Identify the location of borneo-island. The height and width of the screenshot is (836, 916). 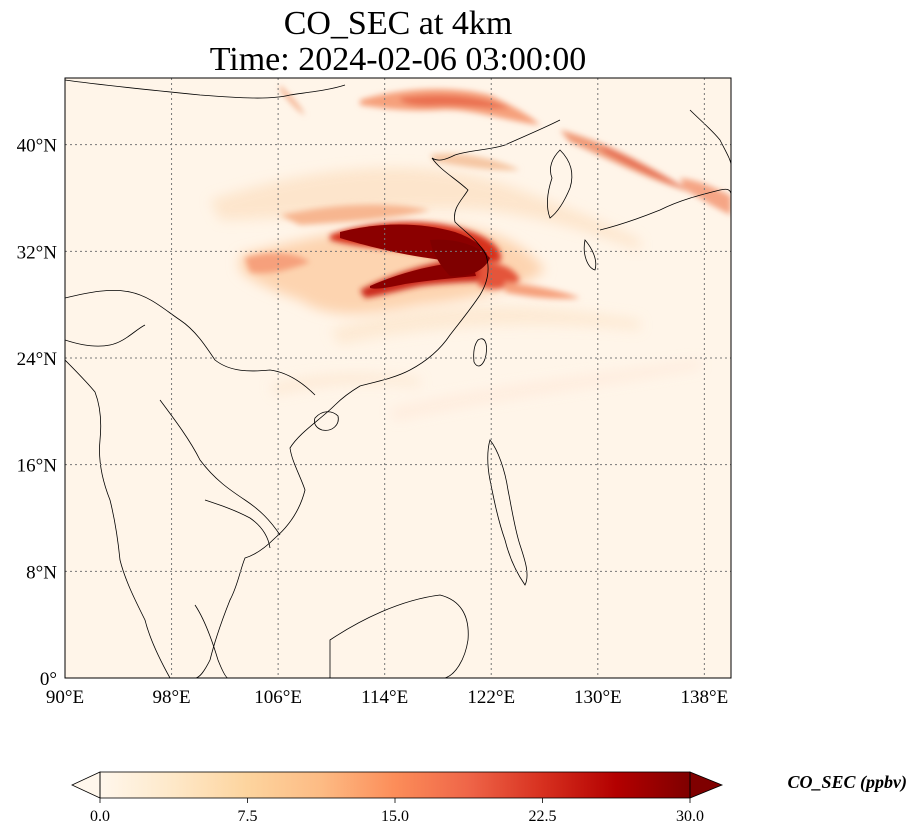
(399, 636).